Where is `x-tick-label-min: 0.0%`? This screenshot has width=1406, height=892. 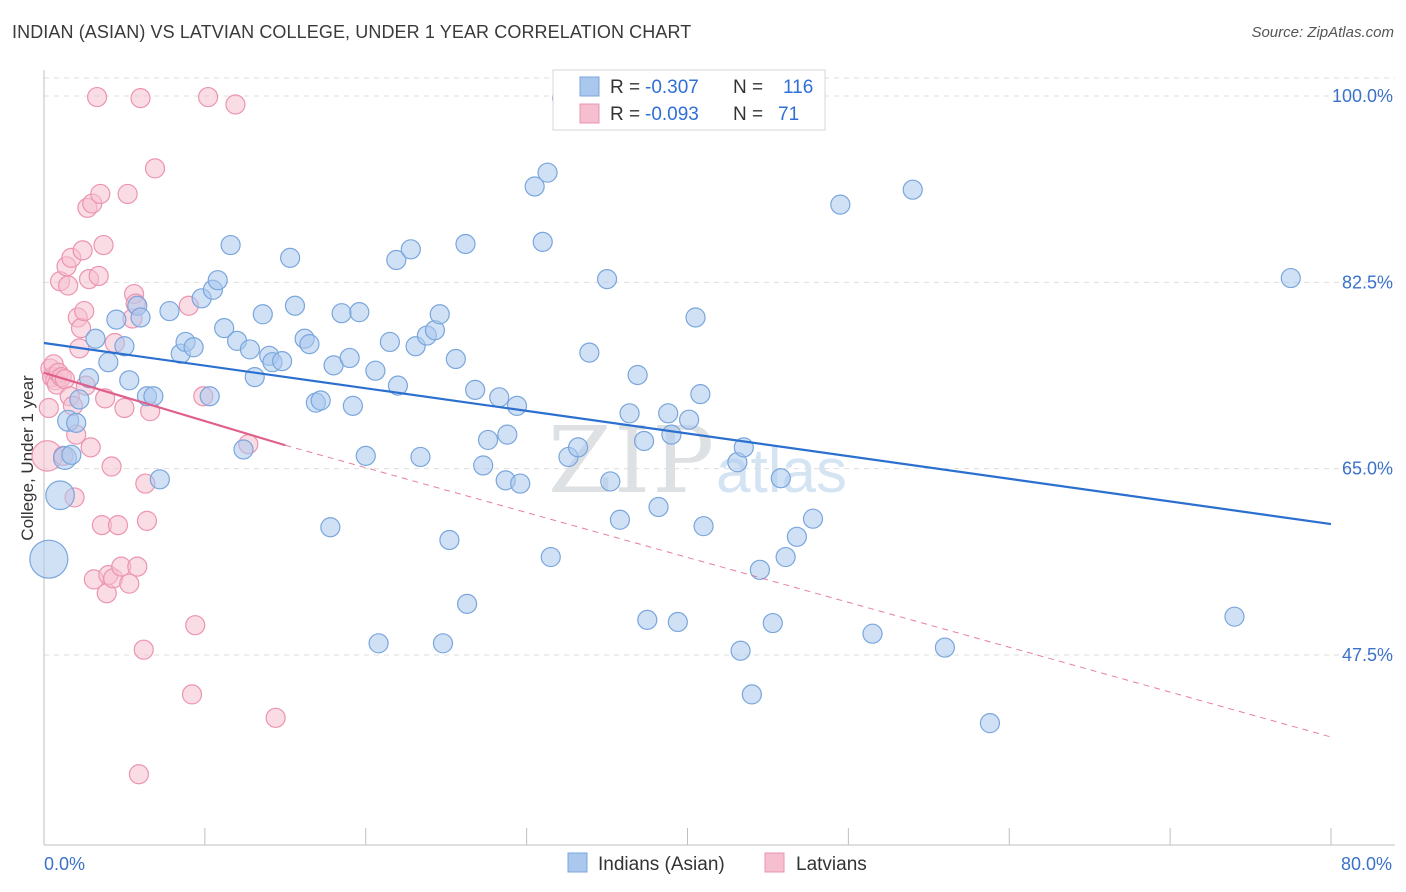 x-tick-label-min: 0.0% is located at coordinates (64, 864).